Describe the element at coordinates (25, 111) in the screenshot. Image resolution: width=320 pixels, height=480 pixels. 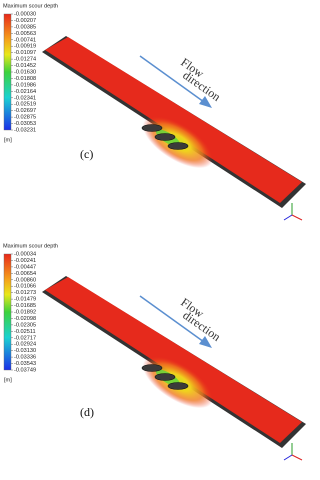
I see `colorbar-tick-label: -0.02697` at that location.